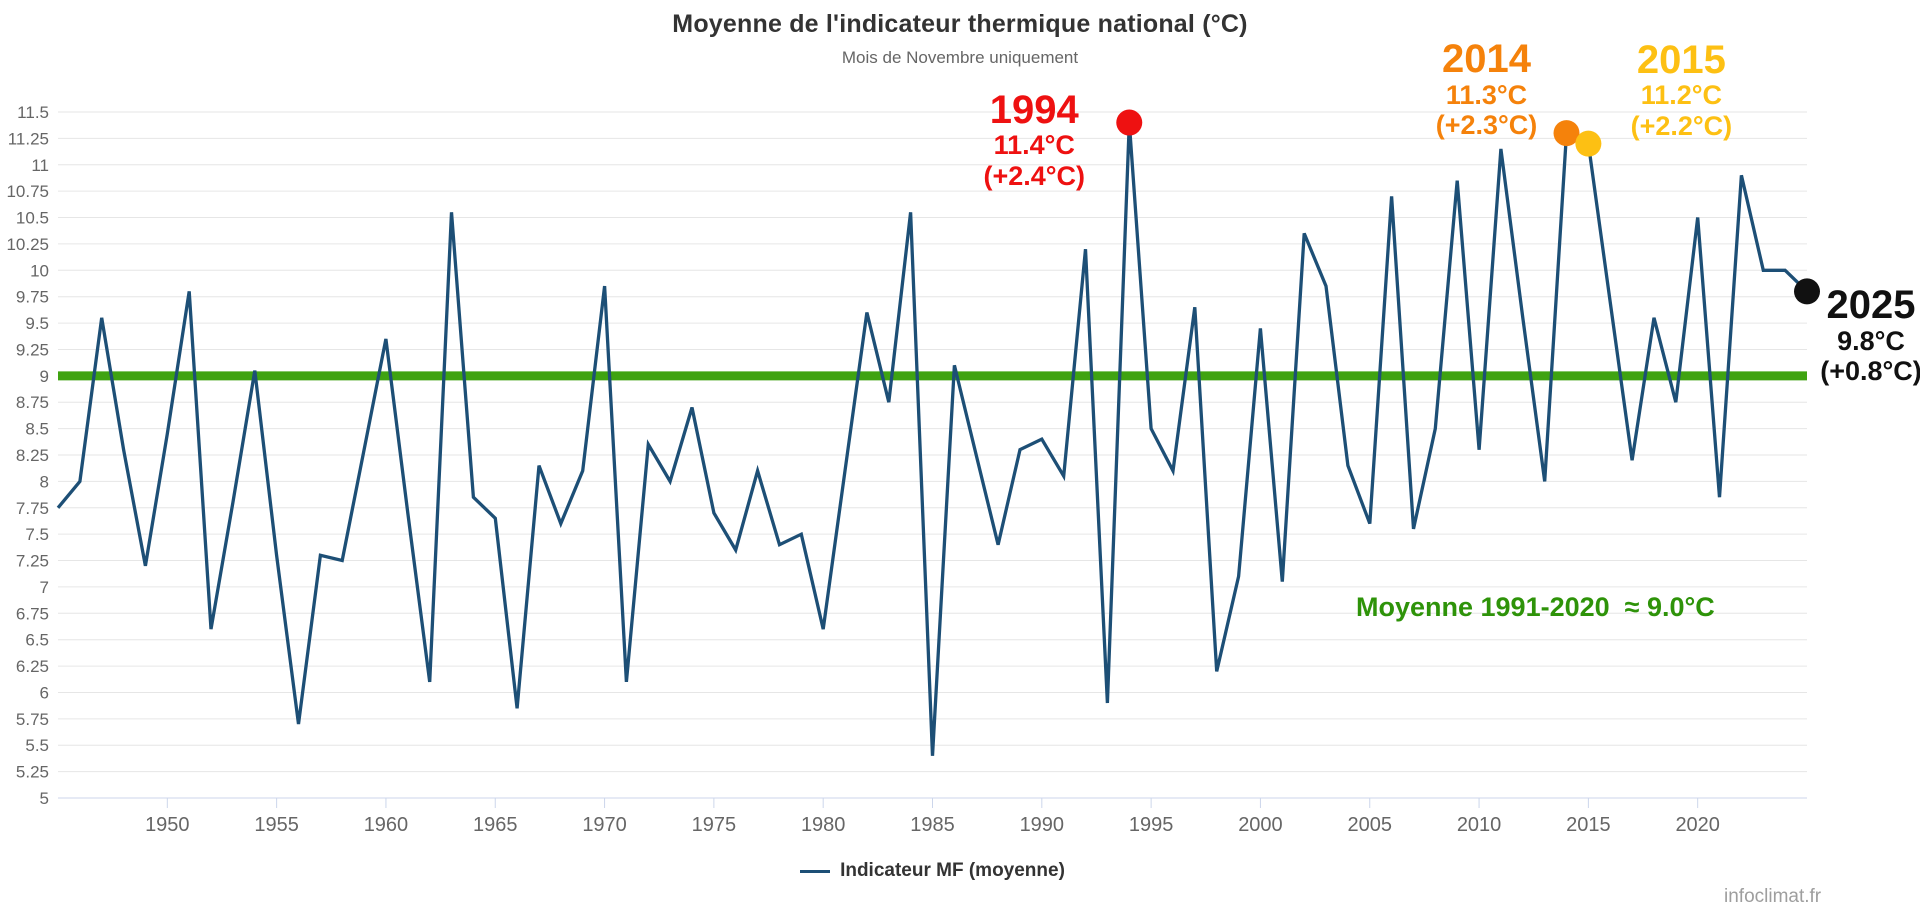 The height and width of the screenshot is (911, 1920). What do you see at coordinates (1034, 109) in the screenshot?
I see `annotation-1994-year: 1994` at bounding box center [1034, 109].